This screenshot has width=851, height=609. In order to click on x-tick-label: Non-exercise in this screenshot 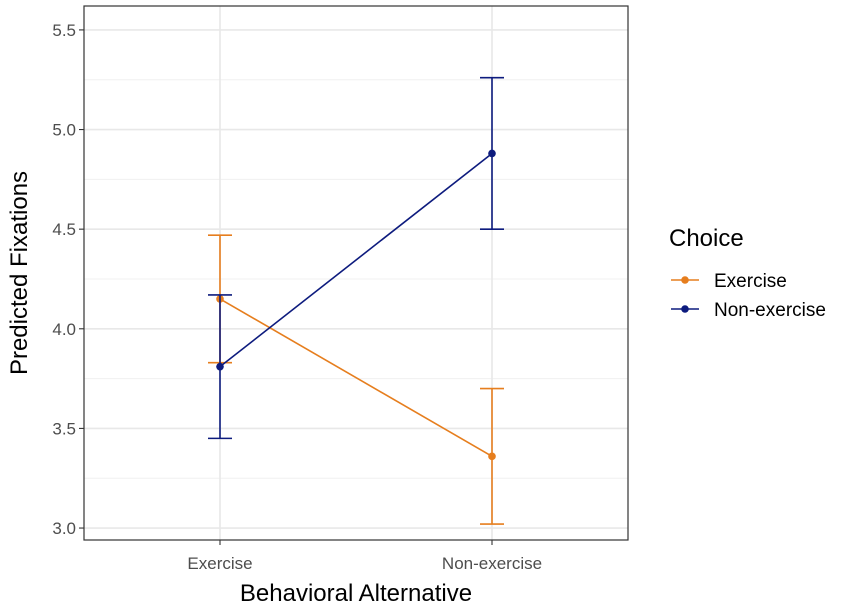, I will do `click(492, 563)`.